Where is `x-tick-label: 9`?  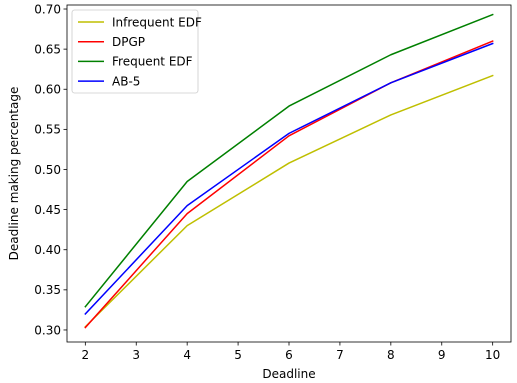 x-tick-label: 9 is located at coordinates (442, 355).